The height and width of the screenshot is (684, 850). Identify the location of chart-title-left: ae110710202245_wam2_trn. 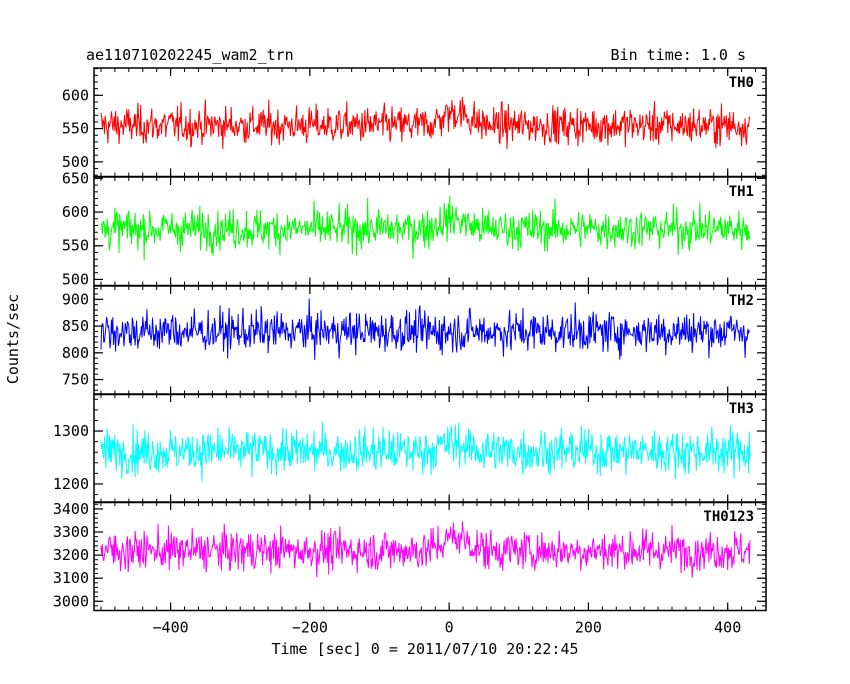
(190, 55).